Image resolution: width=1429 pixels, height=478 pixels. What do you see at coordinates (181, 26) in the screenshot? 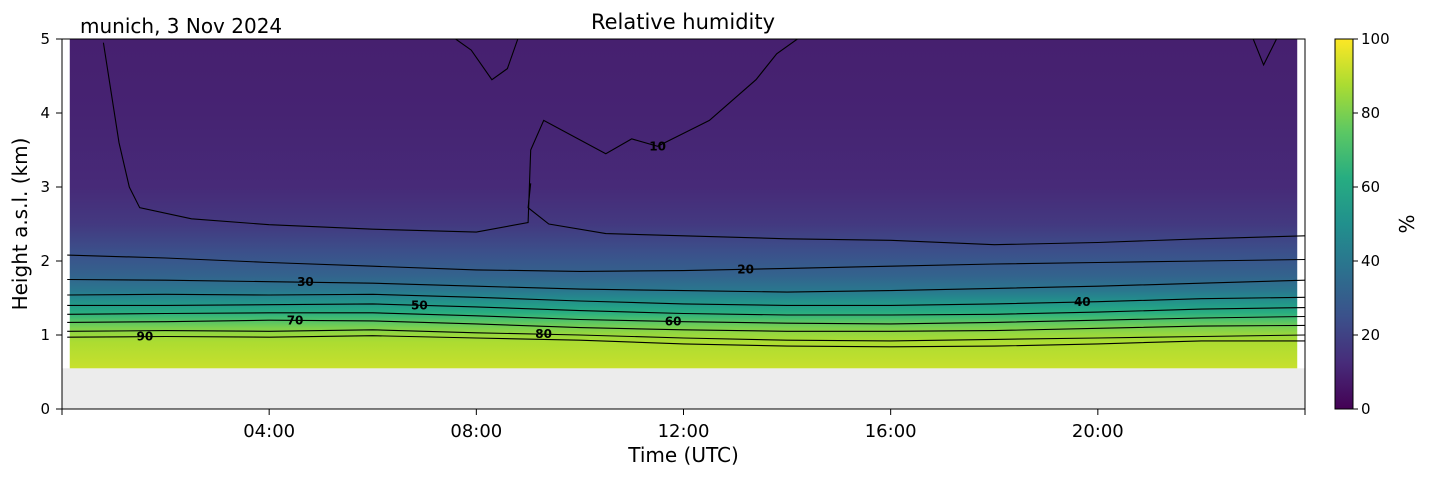
I see `location-date-label: munich, 3 Nov 2024` at bounding box center [181, 26].